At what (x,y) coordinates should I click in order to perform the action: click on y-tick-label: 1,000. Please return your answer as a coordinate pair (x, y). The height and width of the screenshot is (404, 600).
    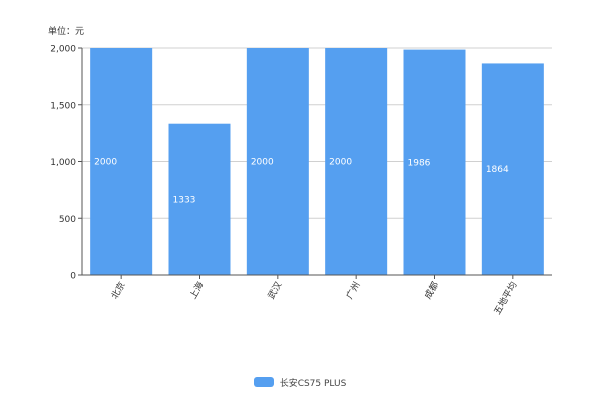
    Looking at the image, I should click on (63, 163).